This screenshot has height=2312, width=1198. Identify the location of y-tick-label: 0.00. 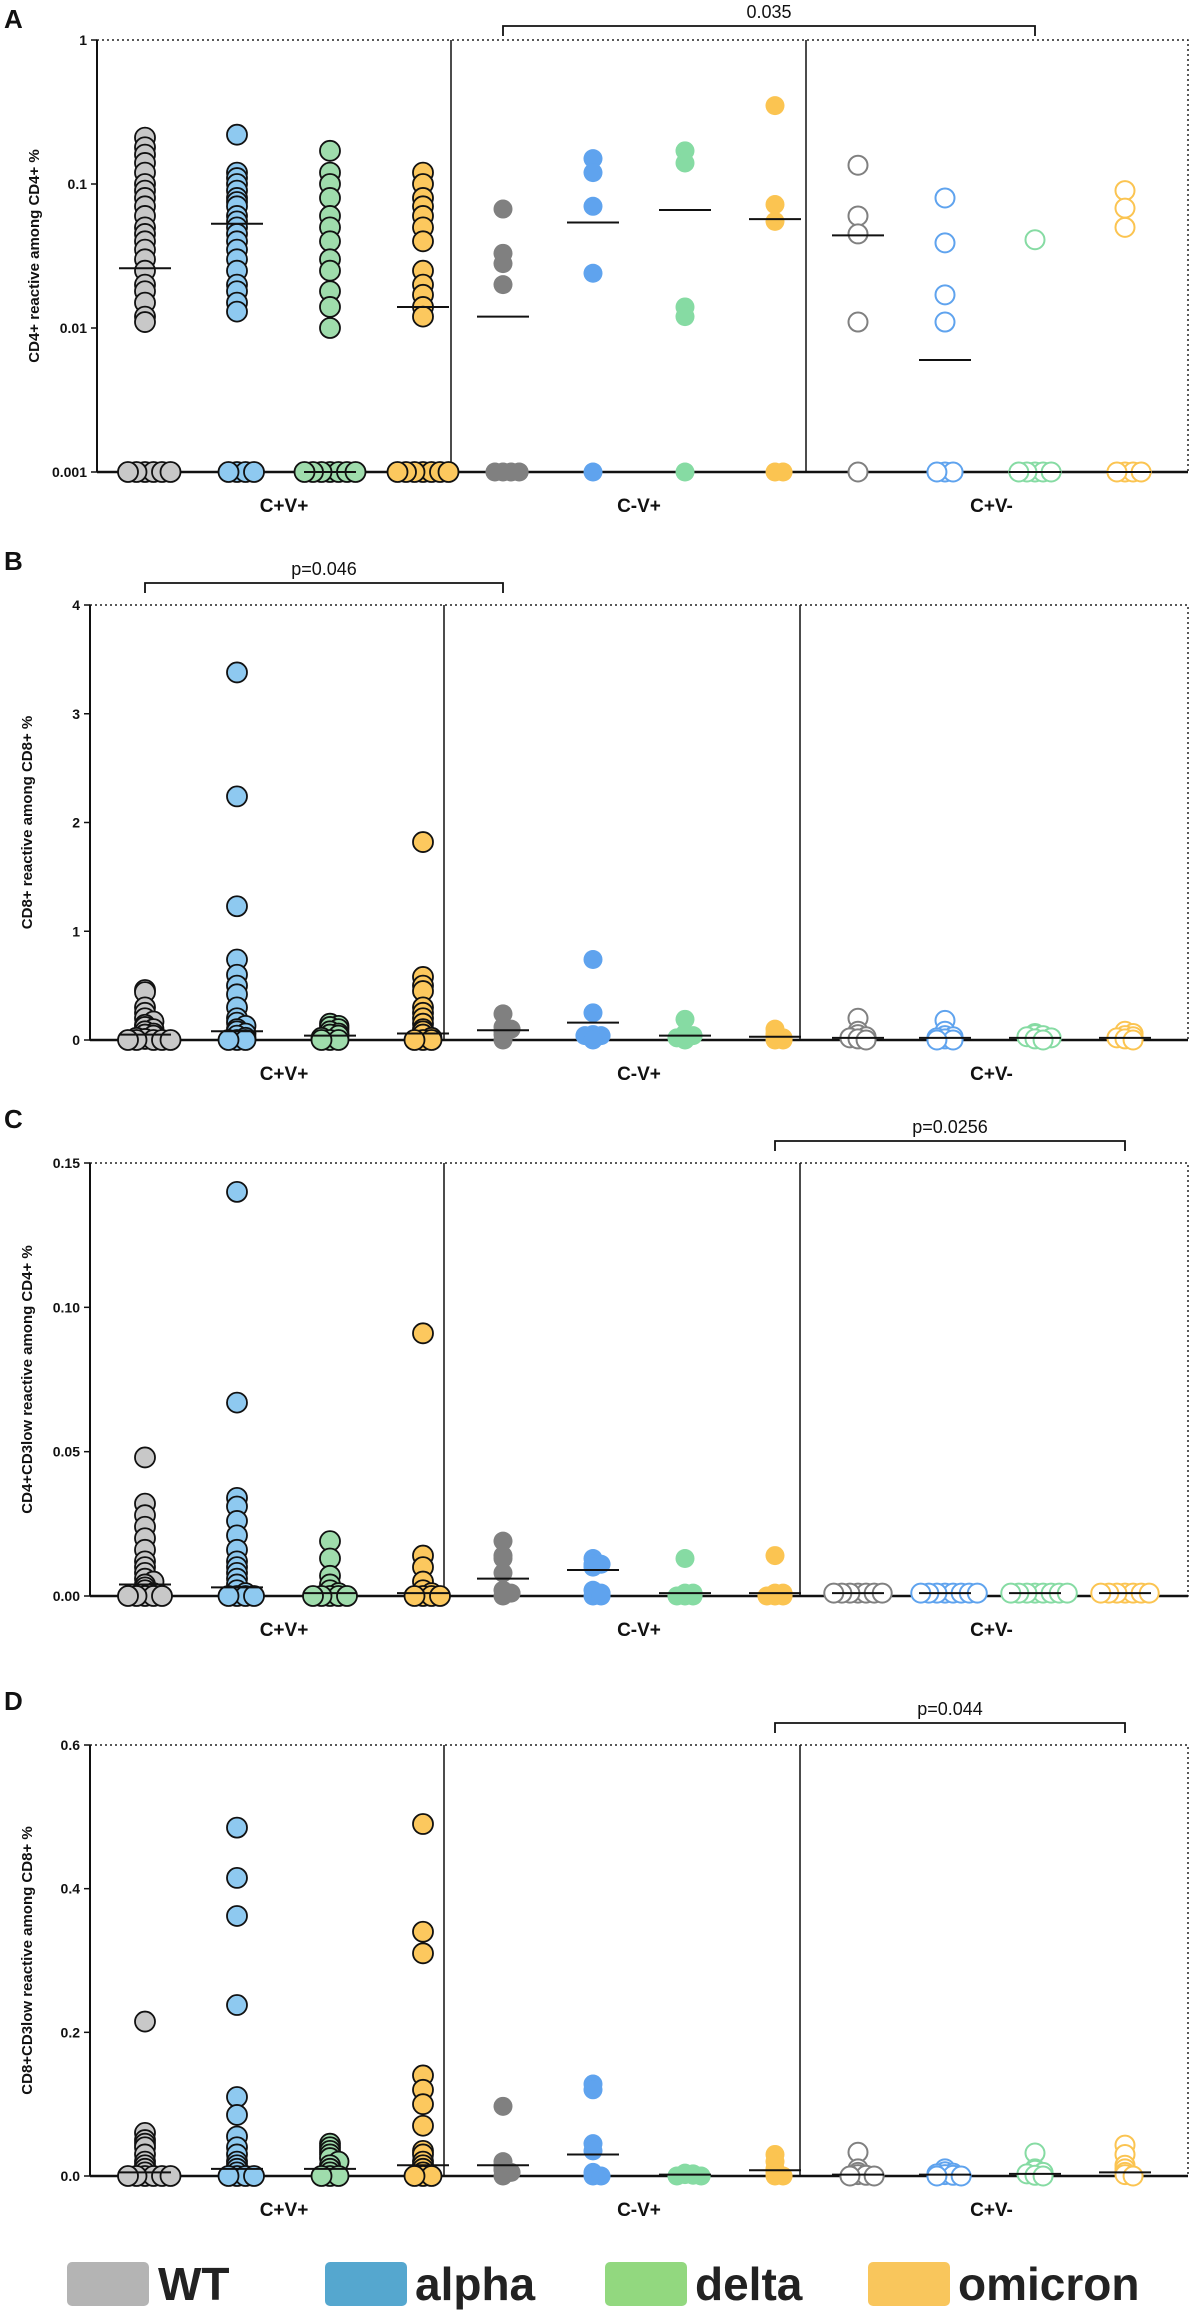
(66, 1596).